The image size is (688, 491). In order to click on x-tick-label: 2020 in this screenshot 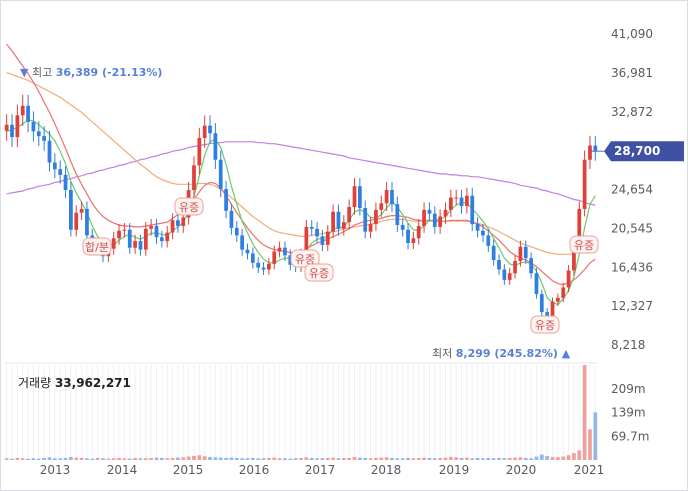, I will do `click(521, 470)`.